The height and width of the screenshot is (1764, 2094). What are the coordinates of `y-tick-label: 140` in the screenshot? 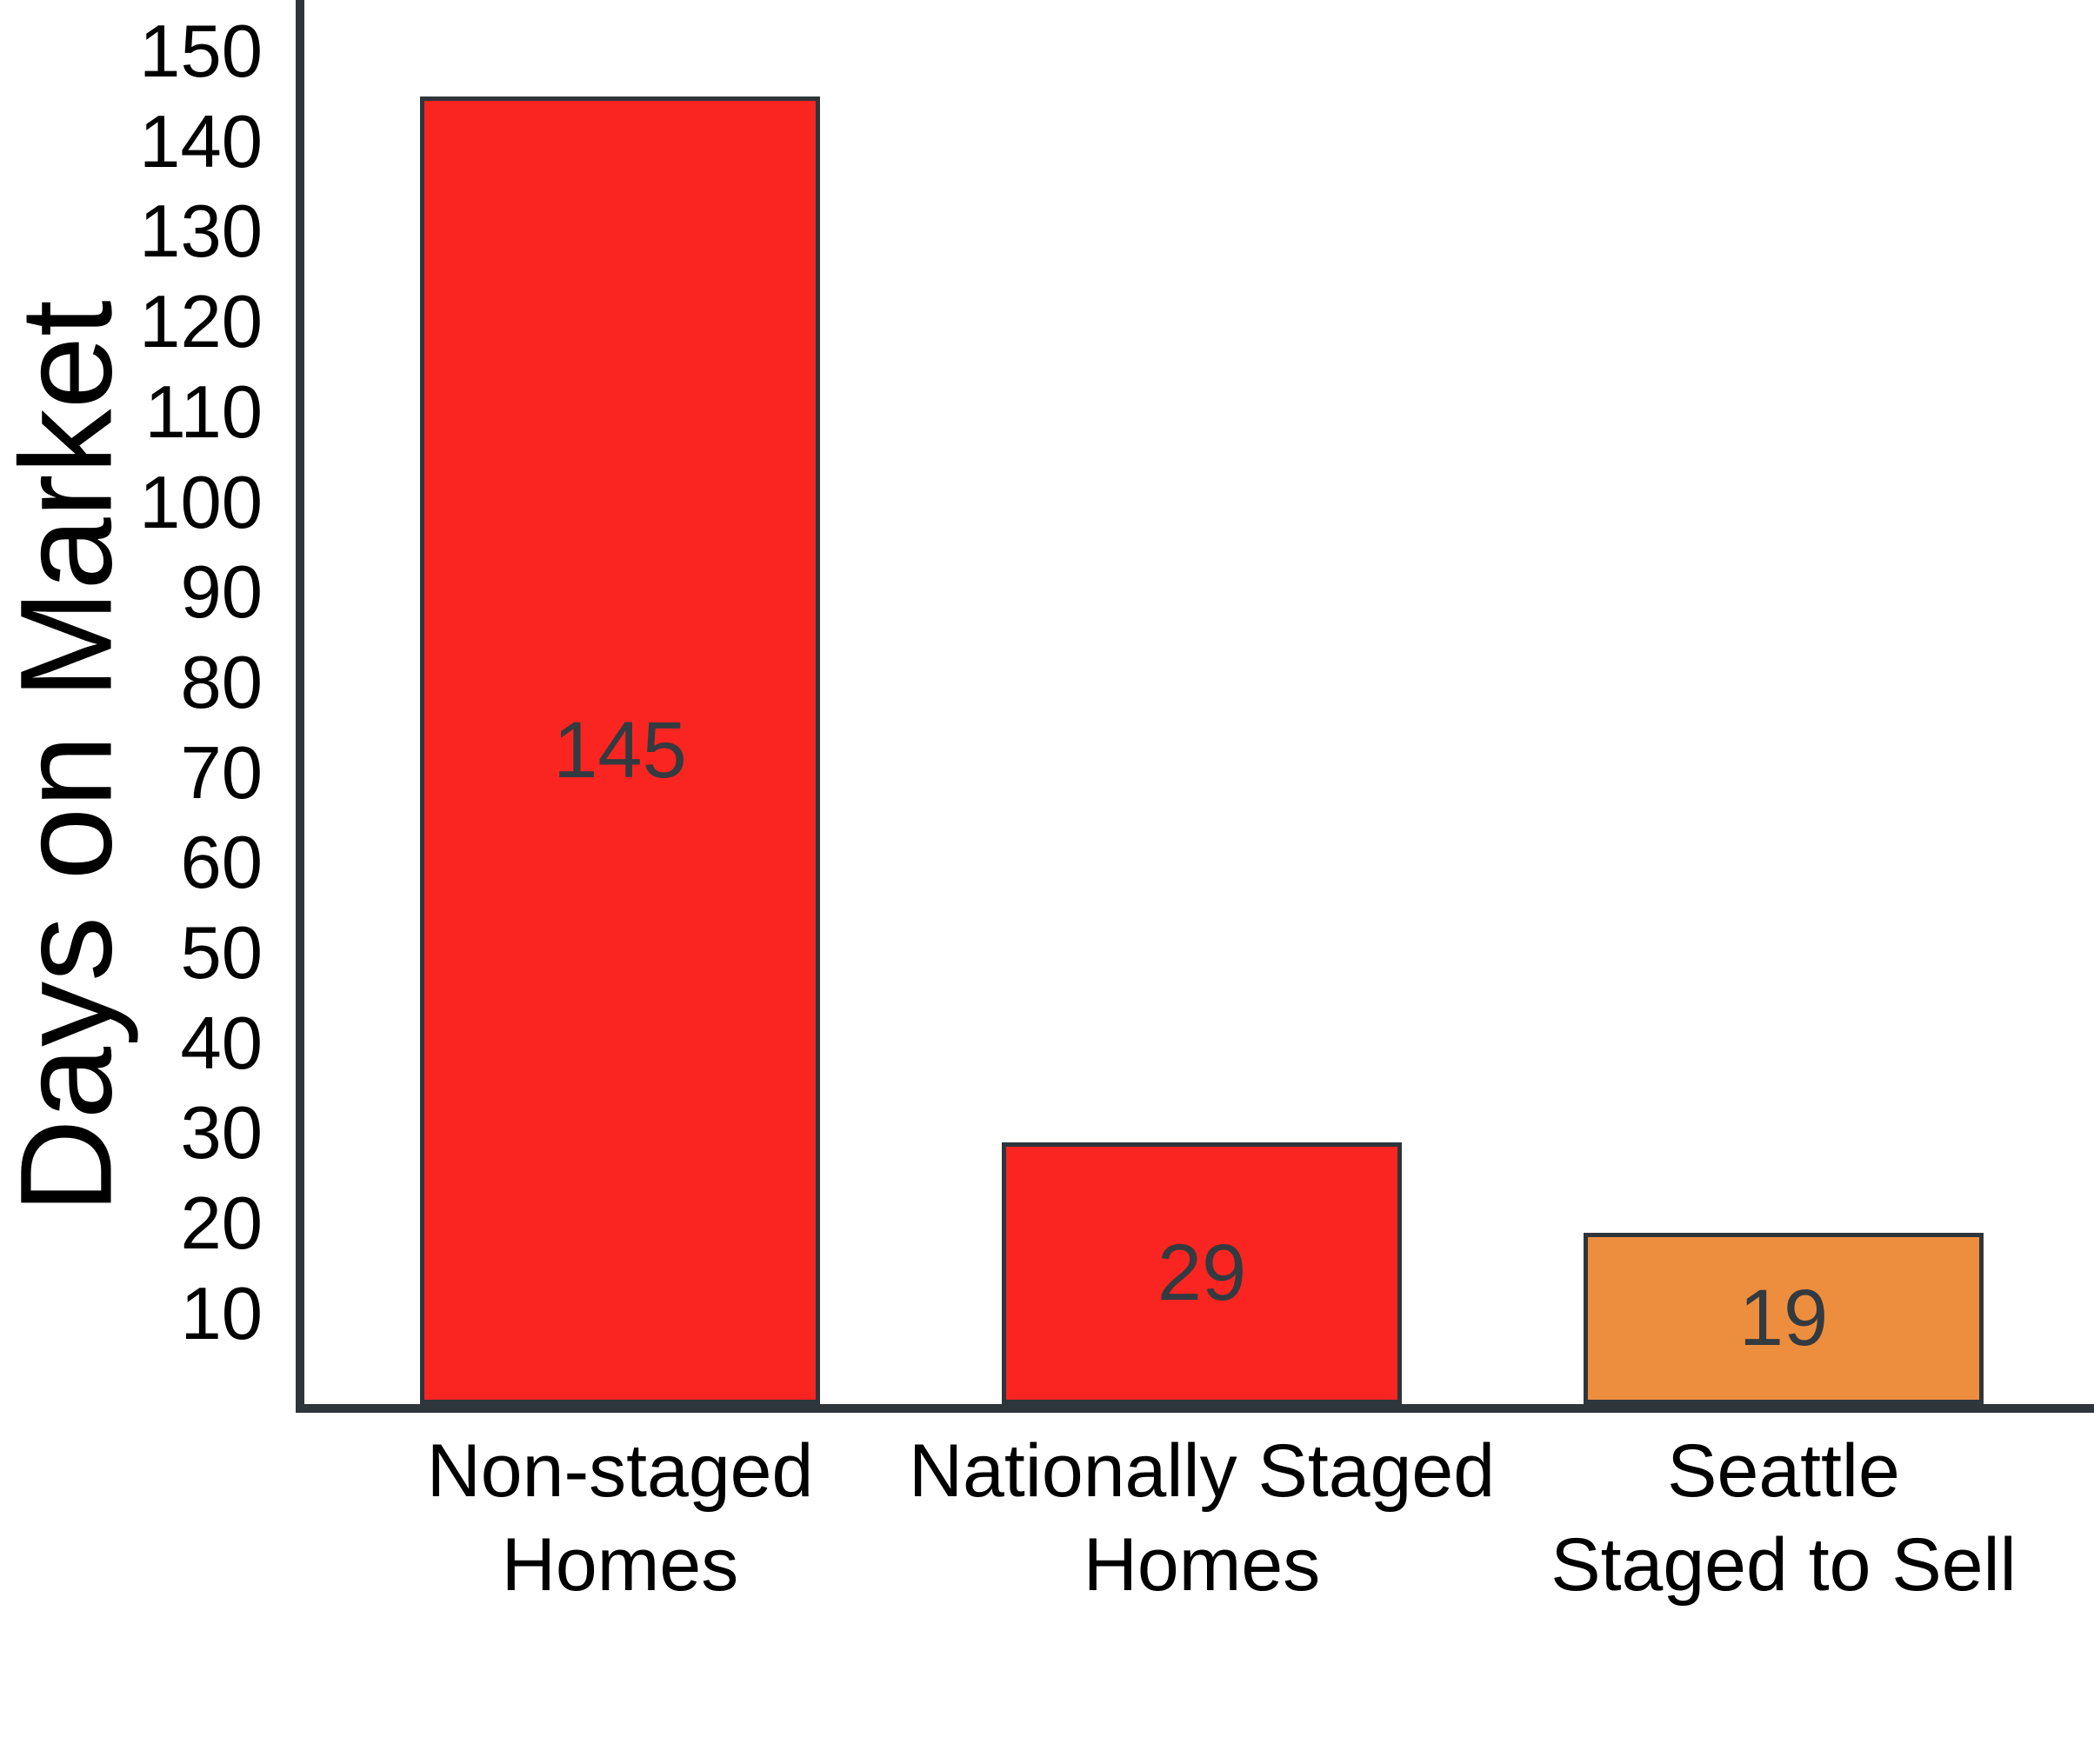 It's located at (201, 141).